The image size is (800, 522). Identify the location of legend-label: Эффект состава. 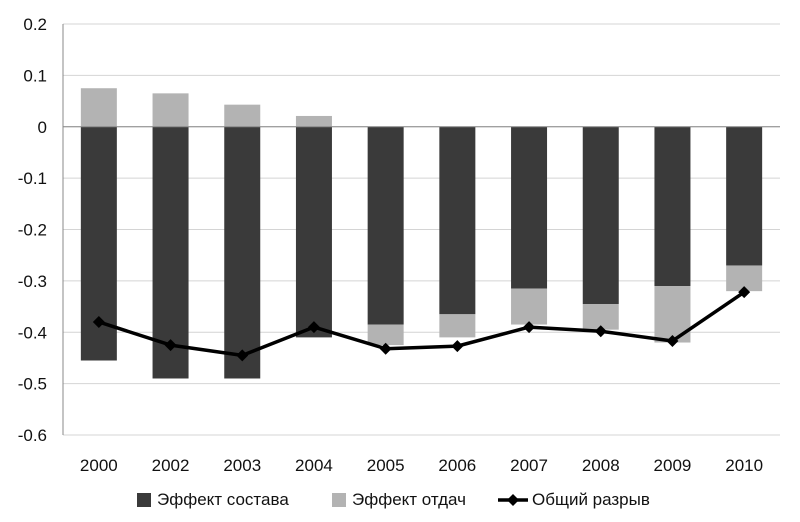
(223, 499).